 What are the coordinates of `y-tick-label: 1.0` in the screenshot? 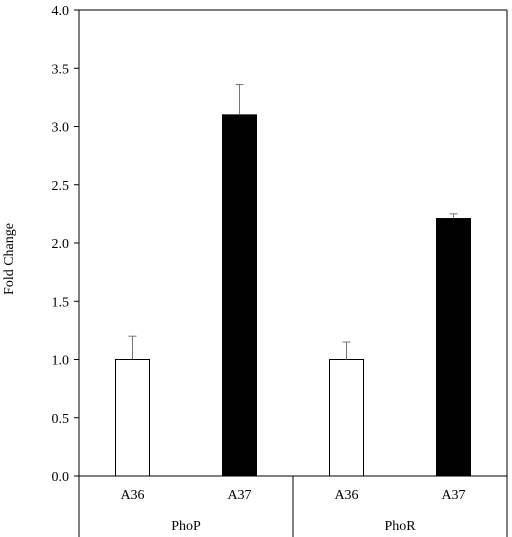 It's located at (61, 361).